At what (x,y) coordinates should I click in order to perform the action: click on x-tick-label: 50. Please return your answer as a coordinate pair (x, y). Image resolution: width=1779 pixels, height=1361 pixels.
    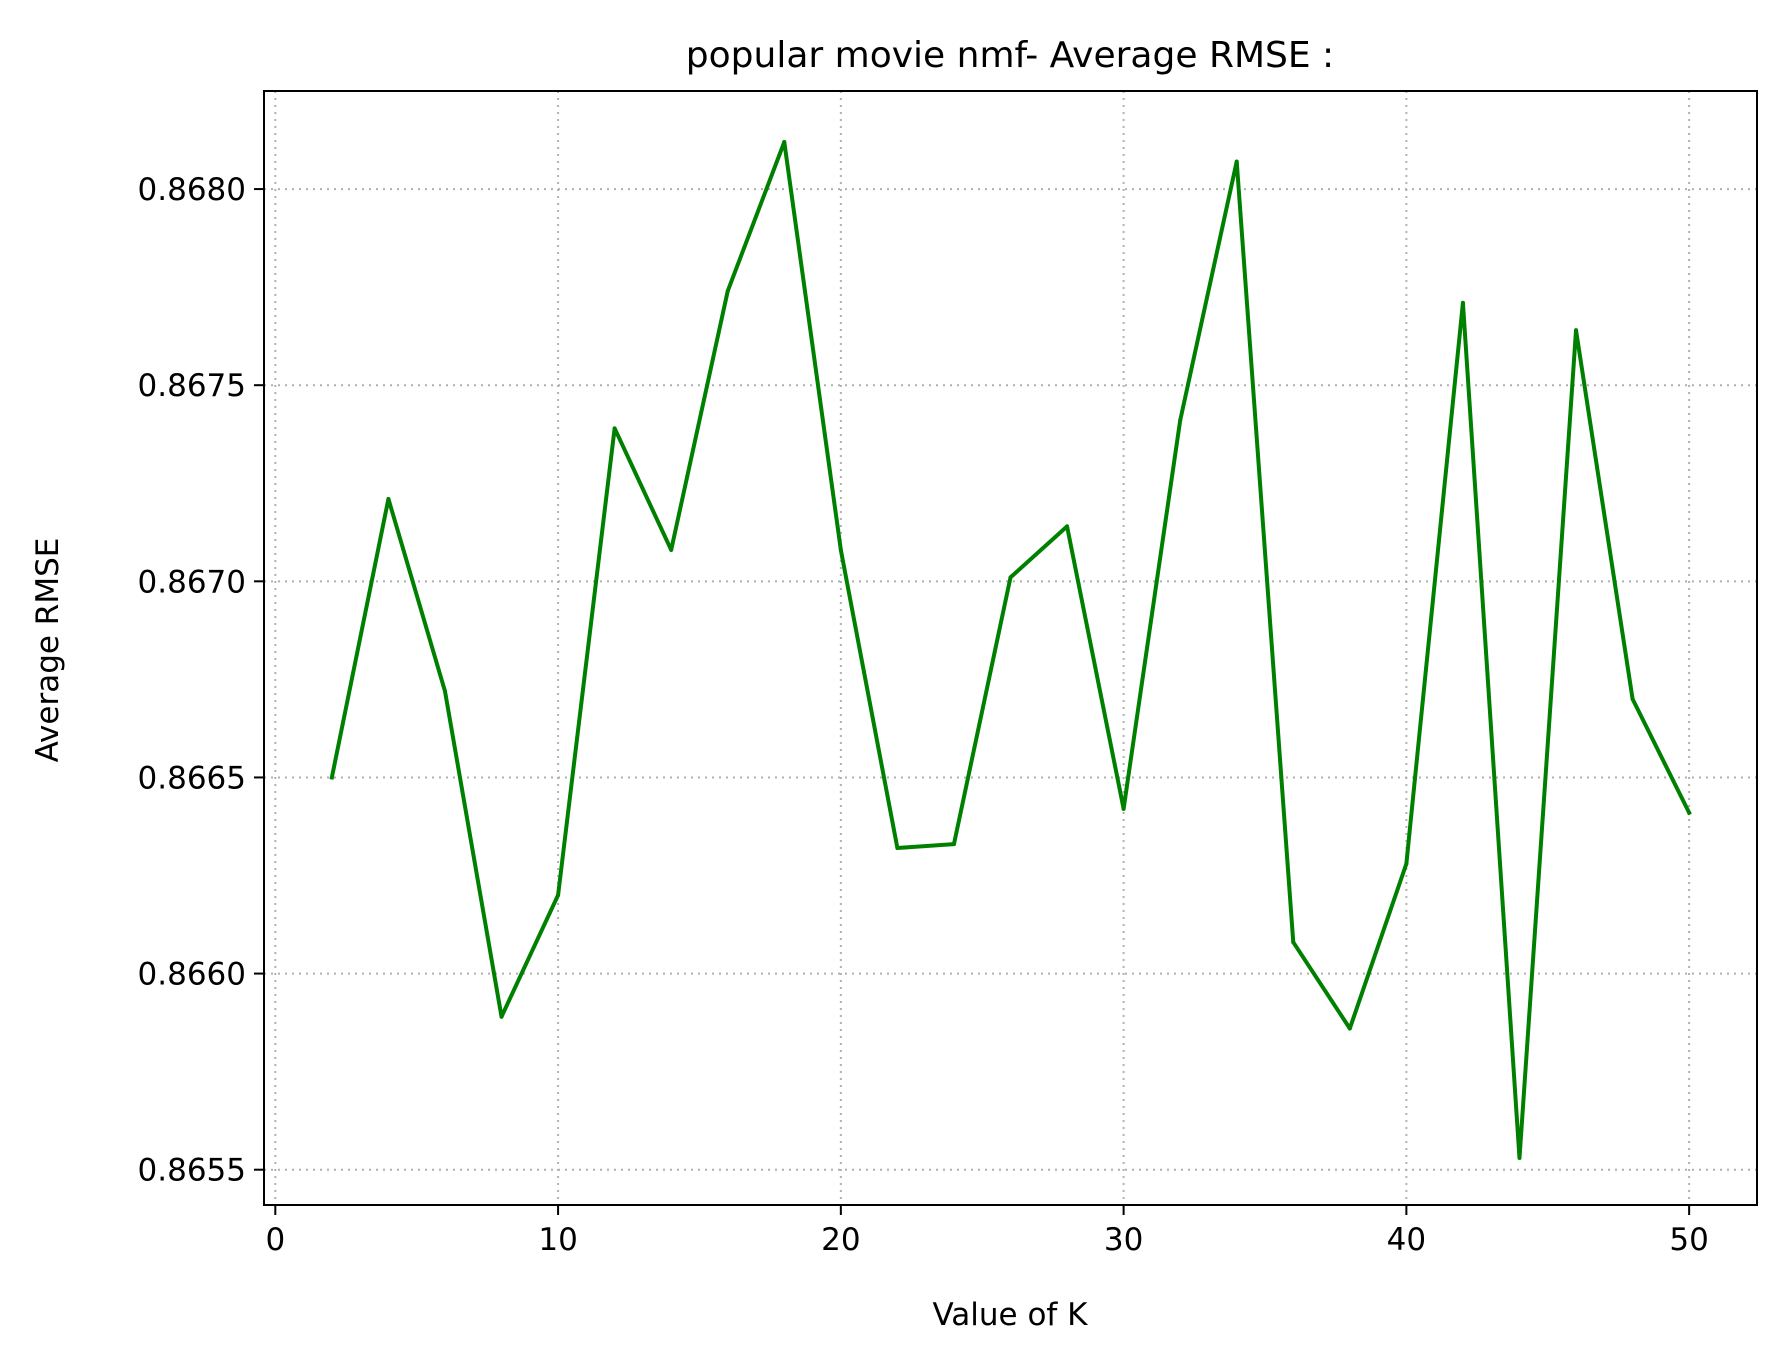
    Looking at the image, I should click on (1688, 1240).